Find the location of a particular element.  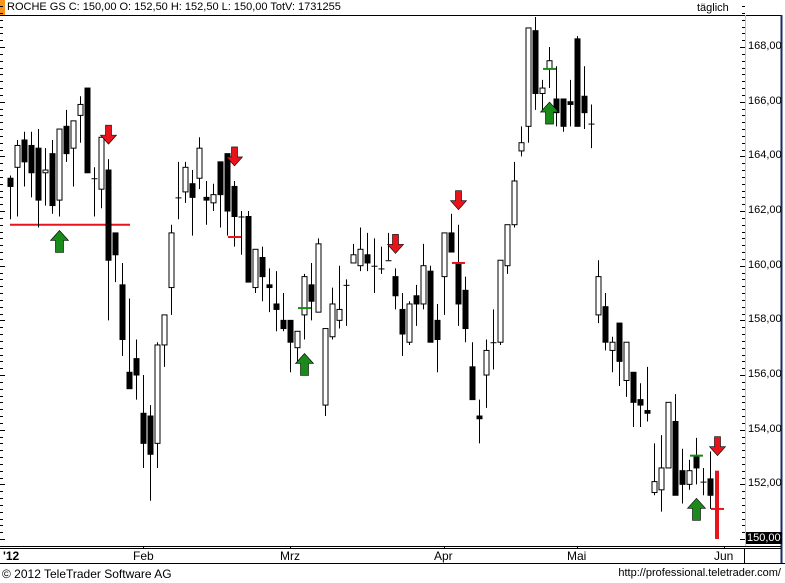

price-axis-label: 160,00 is located at coordinates (765, 264).